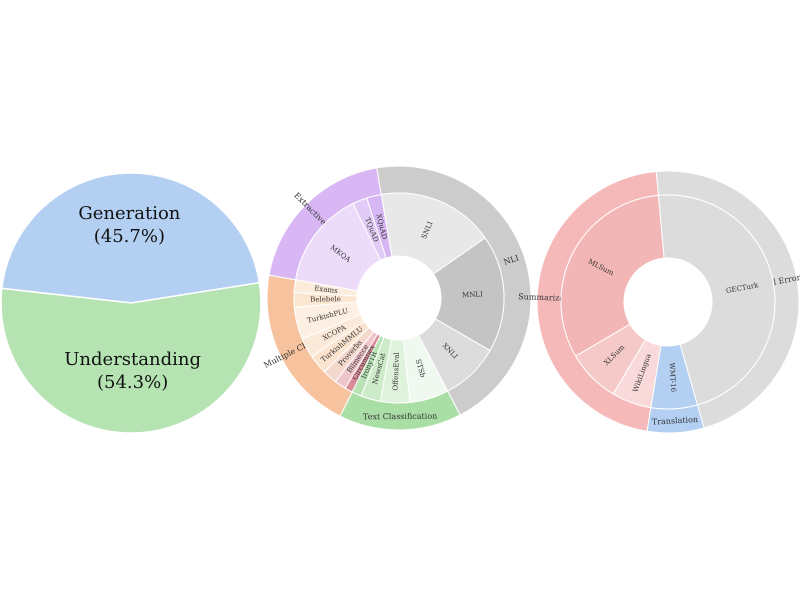  What do you see at coordinates (612, 275) in the screenshot?
I see `dataset-arc-mlsum` at bounding box center [612, 275].